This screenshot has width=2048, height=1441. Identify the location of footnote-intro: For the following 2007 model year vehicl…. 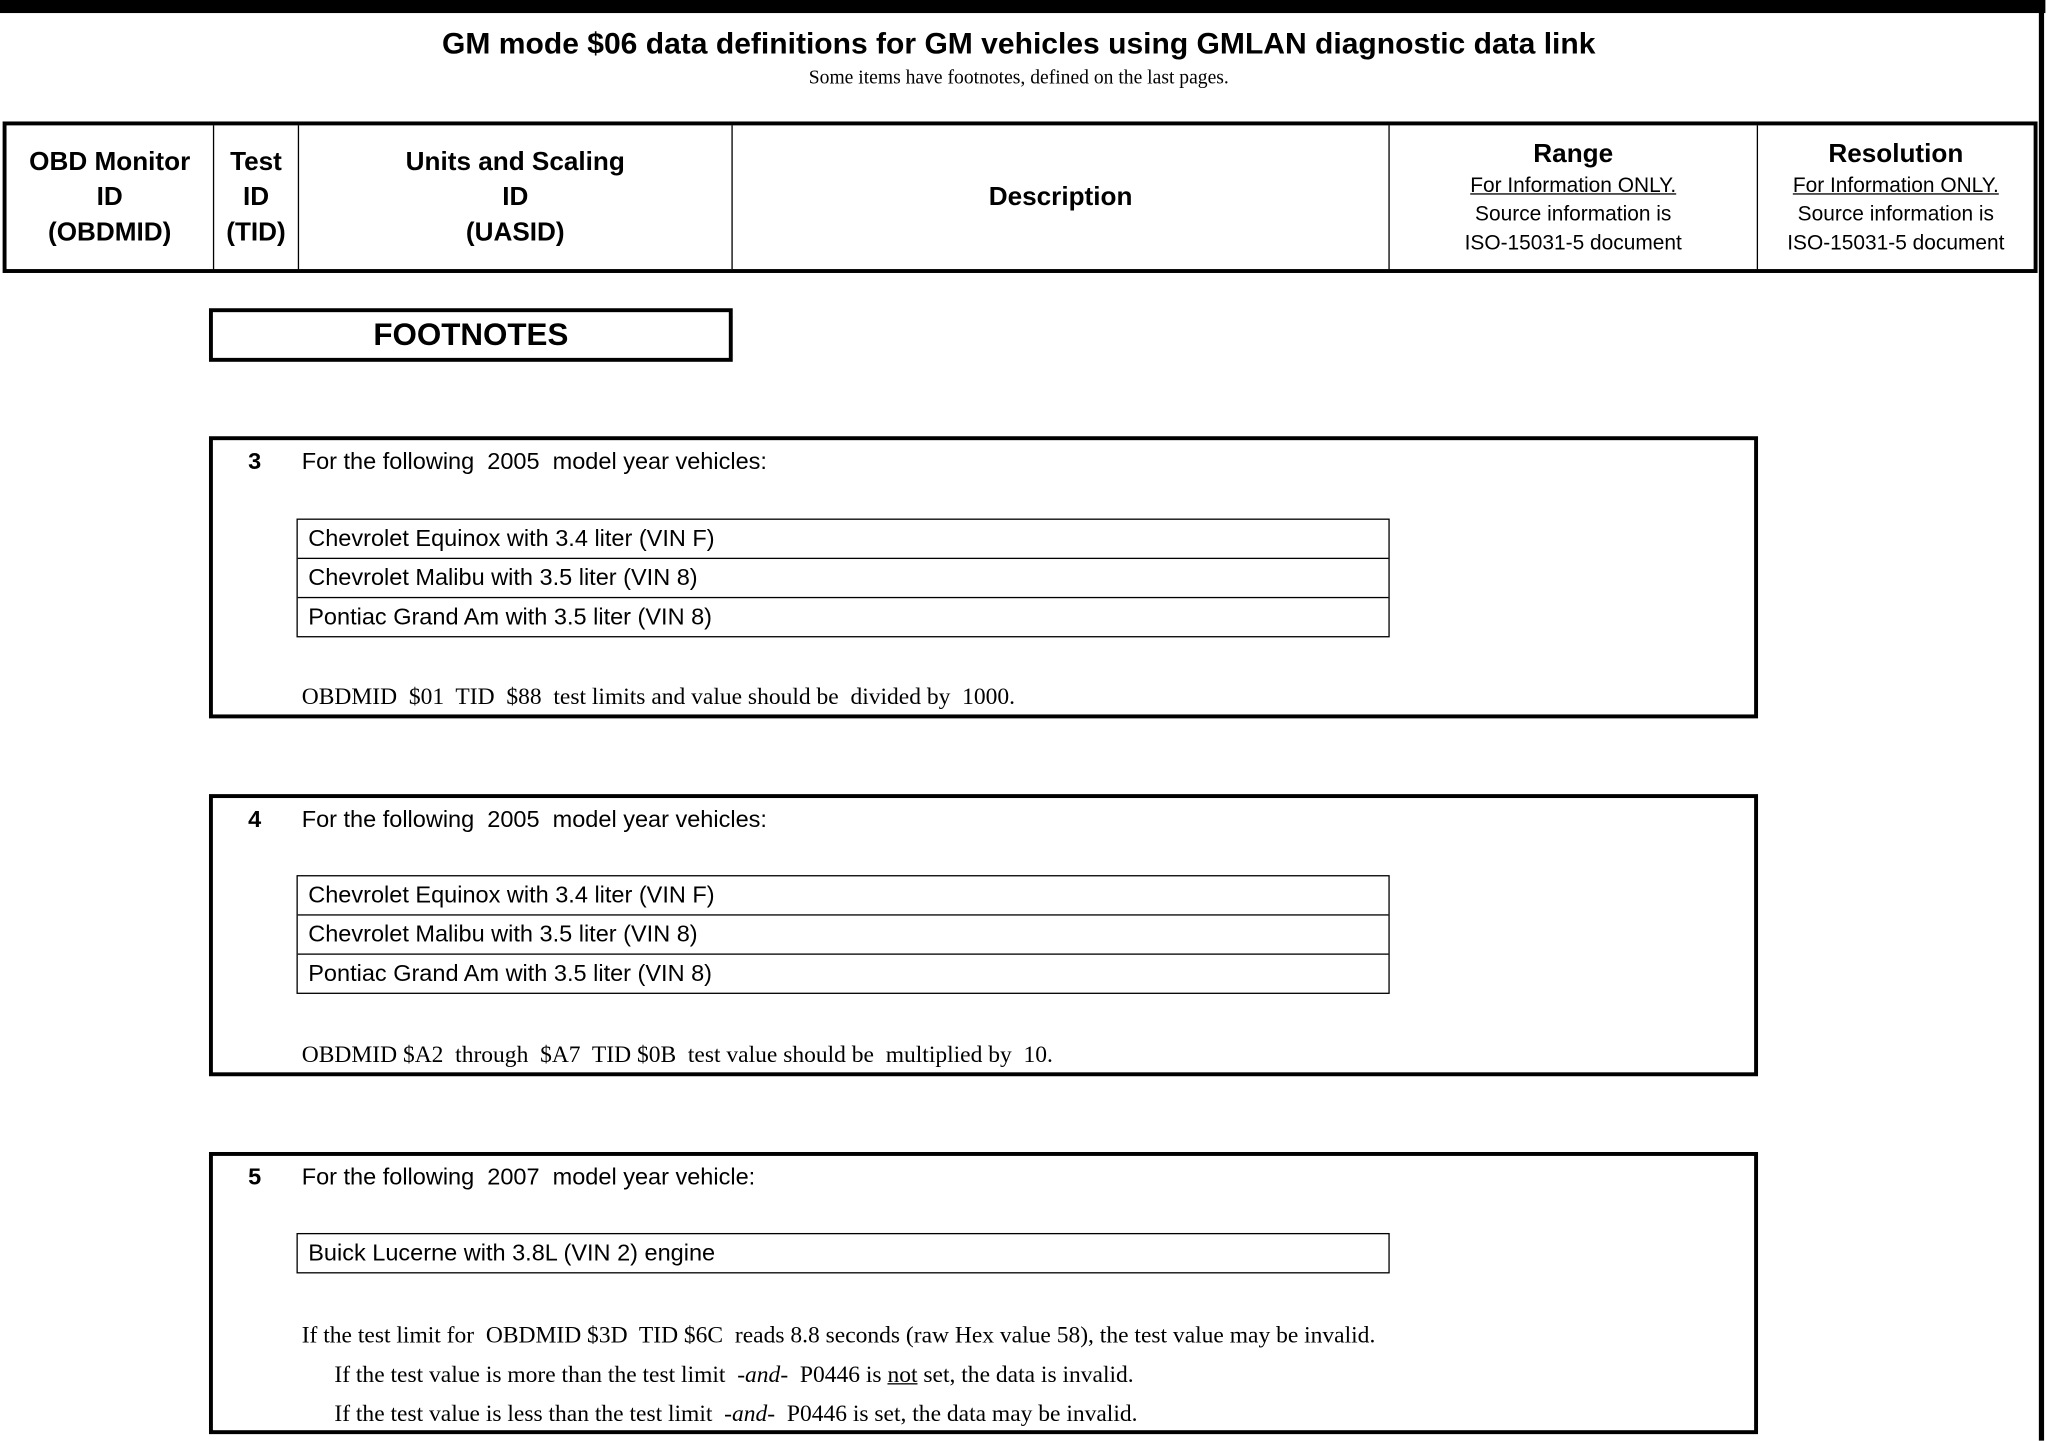
(528, 1176).